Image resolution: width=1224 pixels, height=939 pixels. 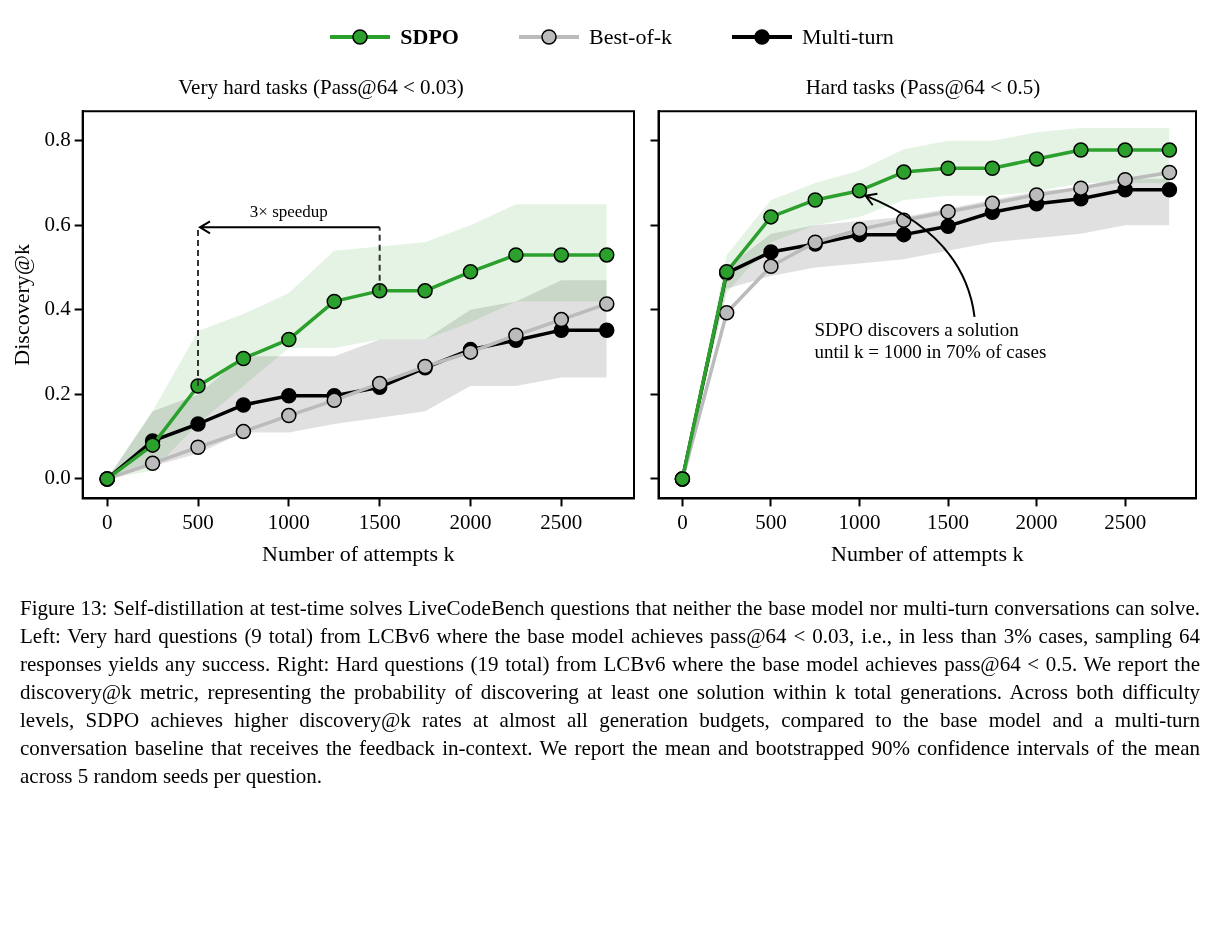 What do you see at coordinates (630, 37) in the screenshot?
I see `legend-label: Best-of-k` at bounding box center [630, 37].